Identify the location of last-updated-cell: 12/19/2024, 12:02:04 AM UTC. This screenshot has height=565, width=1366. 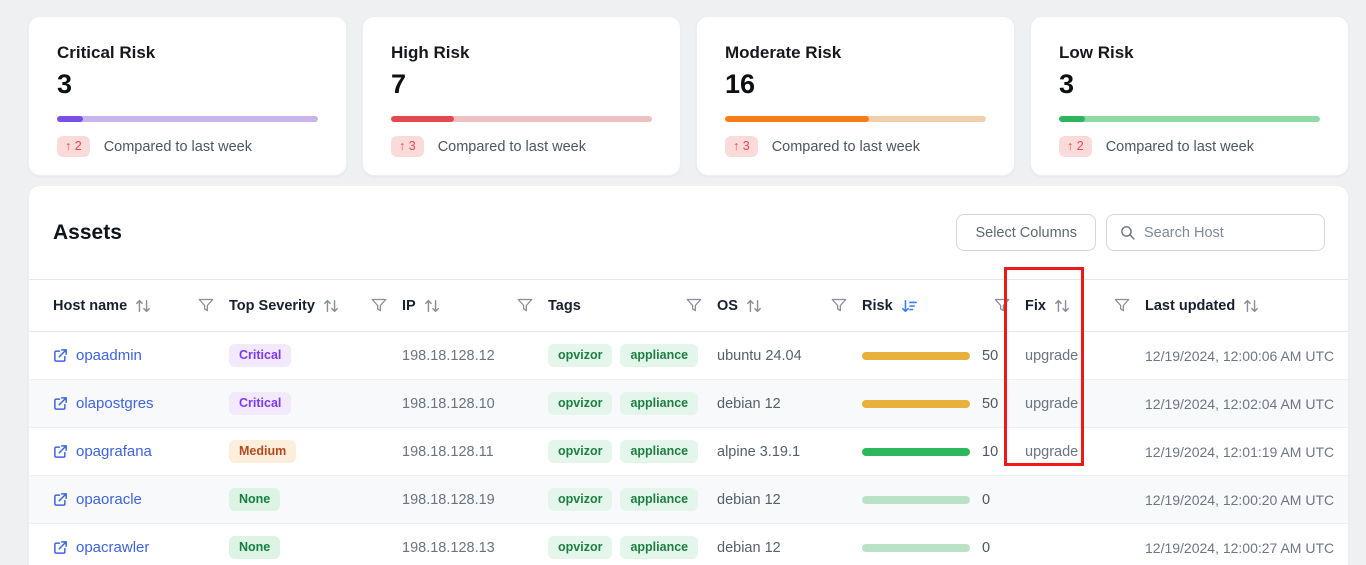
(1247, 404).